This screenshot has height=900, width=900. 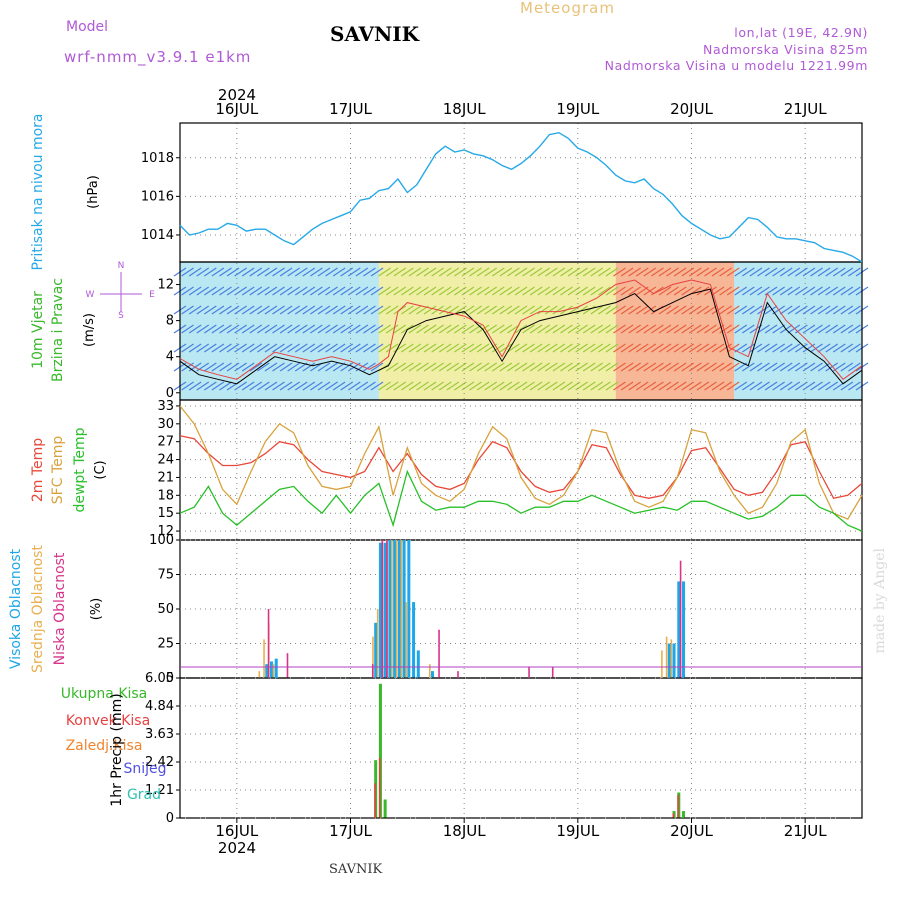 What do you see at coordinates (100, 469) in the screenshot?
I see `temperature-ylabel: (C)` at bounding box center [100, 469].